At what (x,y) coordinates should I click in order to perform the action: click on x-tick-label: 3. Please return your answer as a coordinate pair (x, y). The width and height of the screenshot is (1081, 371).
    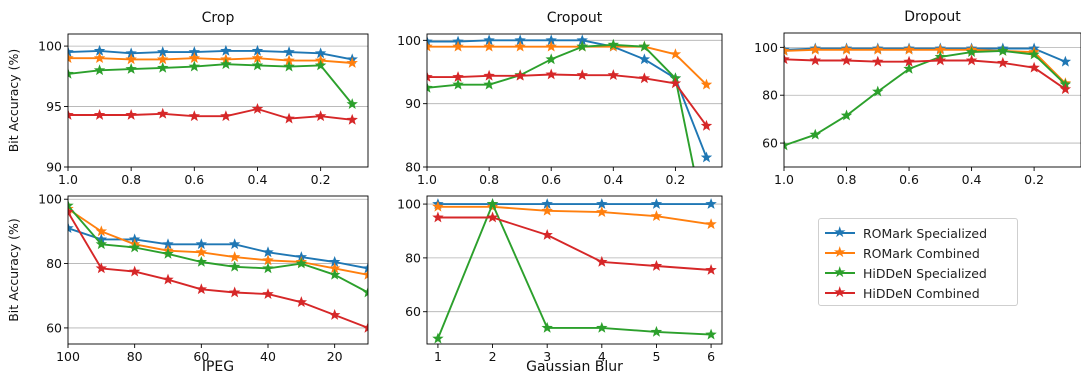
    Looking at the image, I should click on (547, 356).